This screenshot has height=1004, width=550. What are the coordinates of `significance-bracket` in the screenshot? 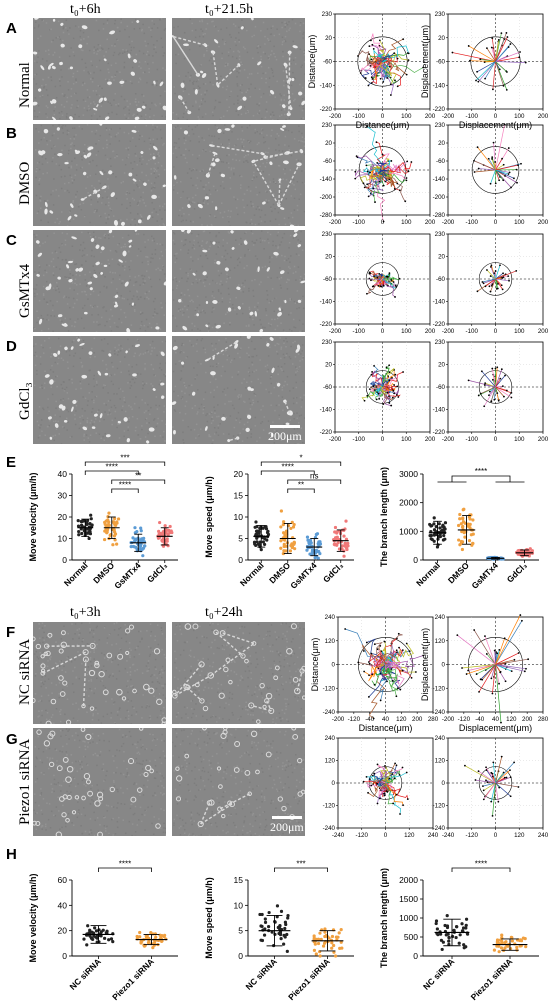 It's located at (125, 869).